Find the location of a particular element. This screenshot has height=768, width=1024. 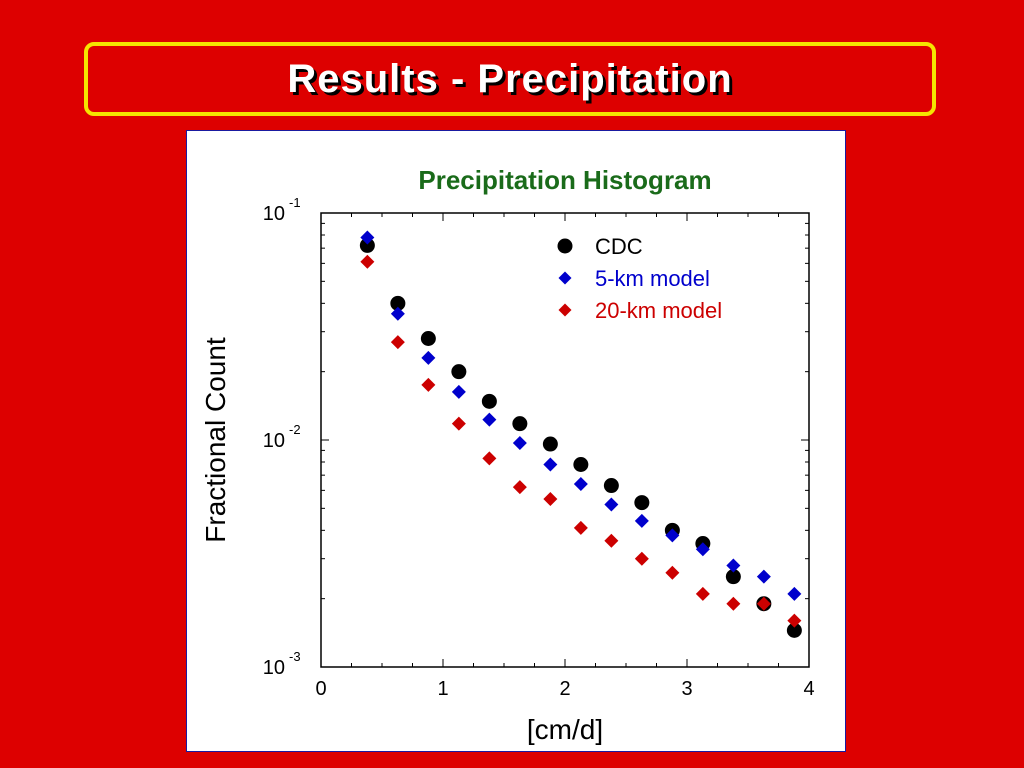

x-axis-label: [cm/d] is located at coordinates (565, 729).